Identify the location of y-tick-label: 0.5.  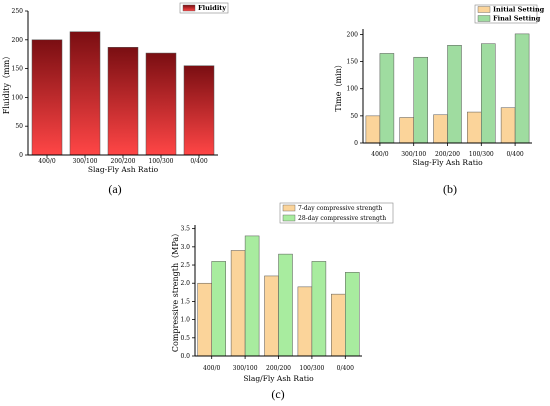
(185, 338).